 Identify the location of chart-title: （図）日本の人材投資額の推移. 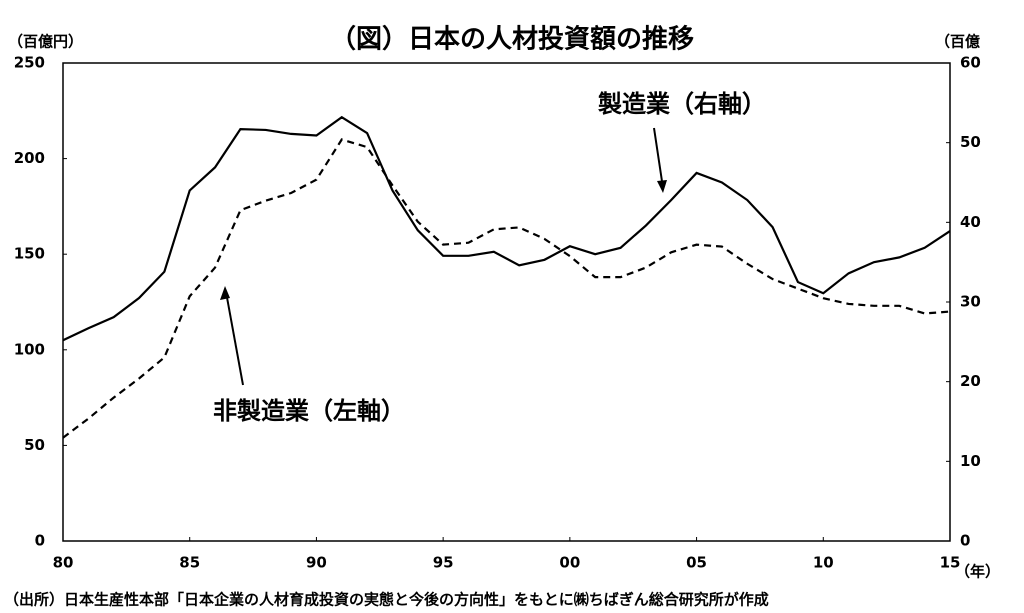
(512, 40).